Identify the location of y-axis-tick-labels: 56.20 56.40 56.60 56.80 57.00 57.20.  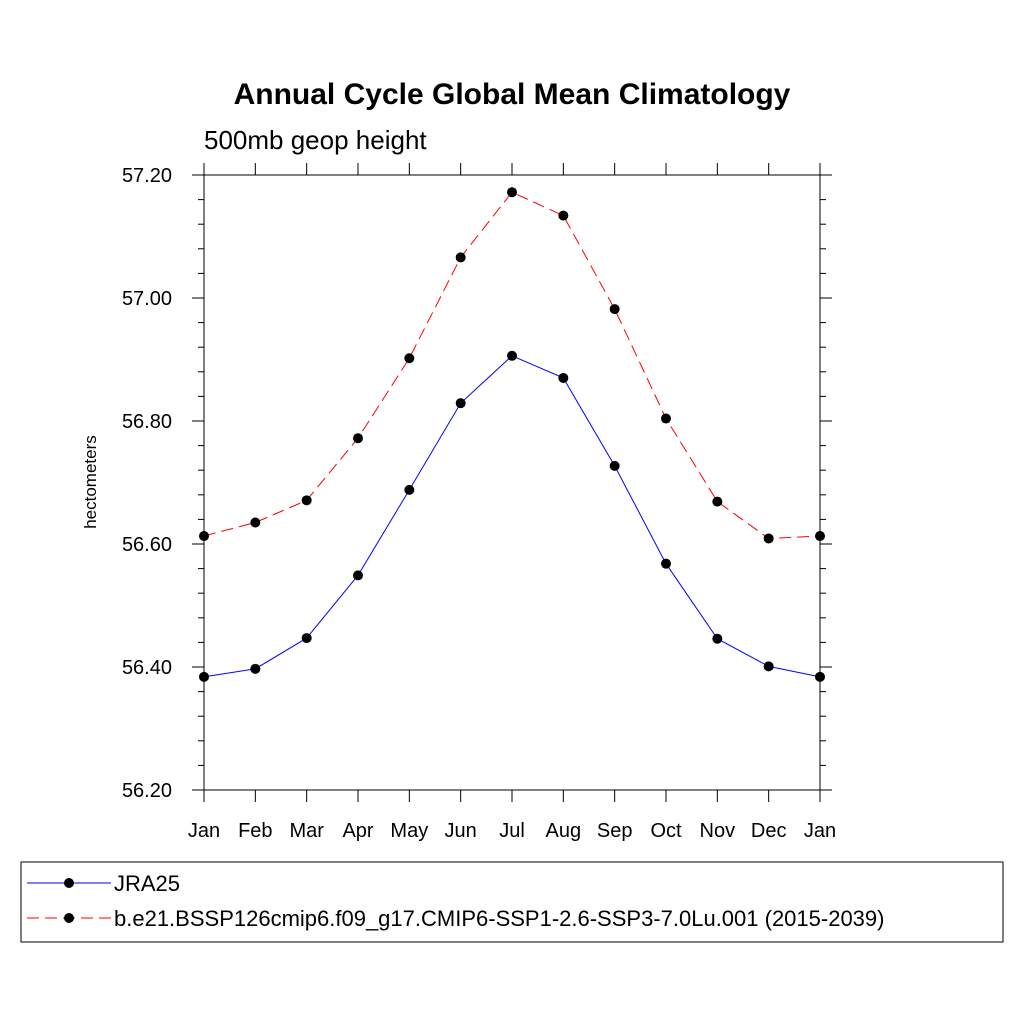
(147, 483).